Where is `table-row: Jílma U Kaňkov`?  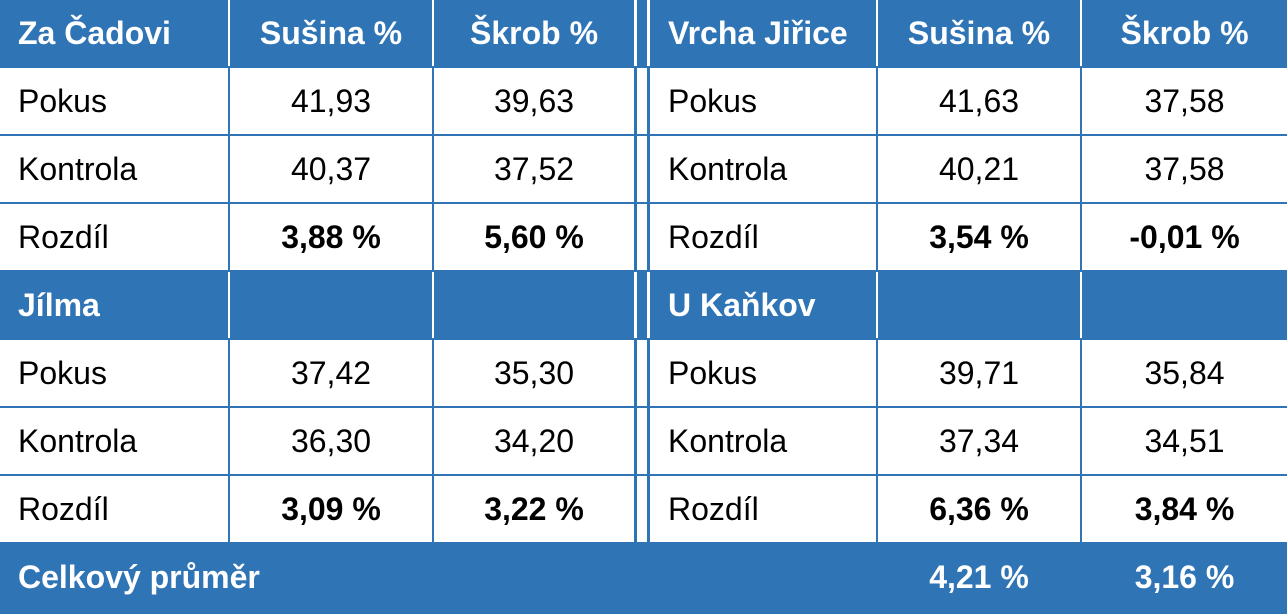
table-row: Jílma U Kaňkov is located at coordinates (643, 305).